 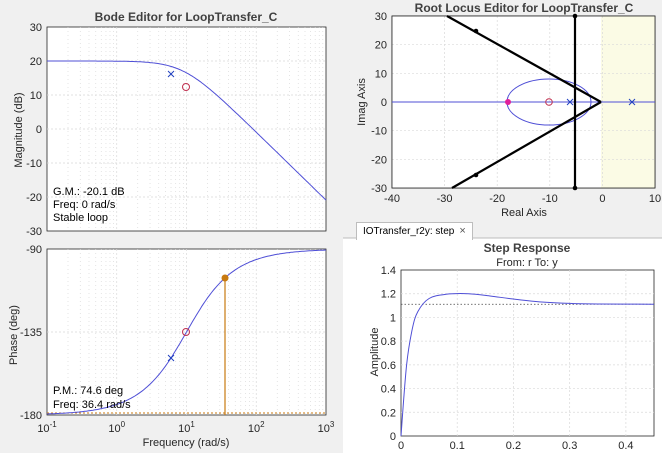 I want to click on bode-mag-ylabel: Magnitude (dB), so click(x=19, y=129).